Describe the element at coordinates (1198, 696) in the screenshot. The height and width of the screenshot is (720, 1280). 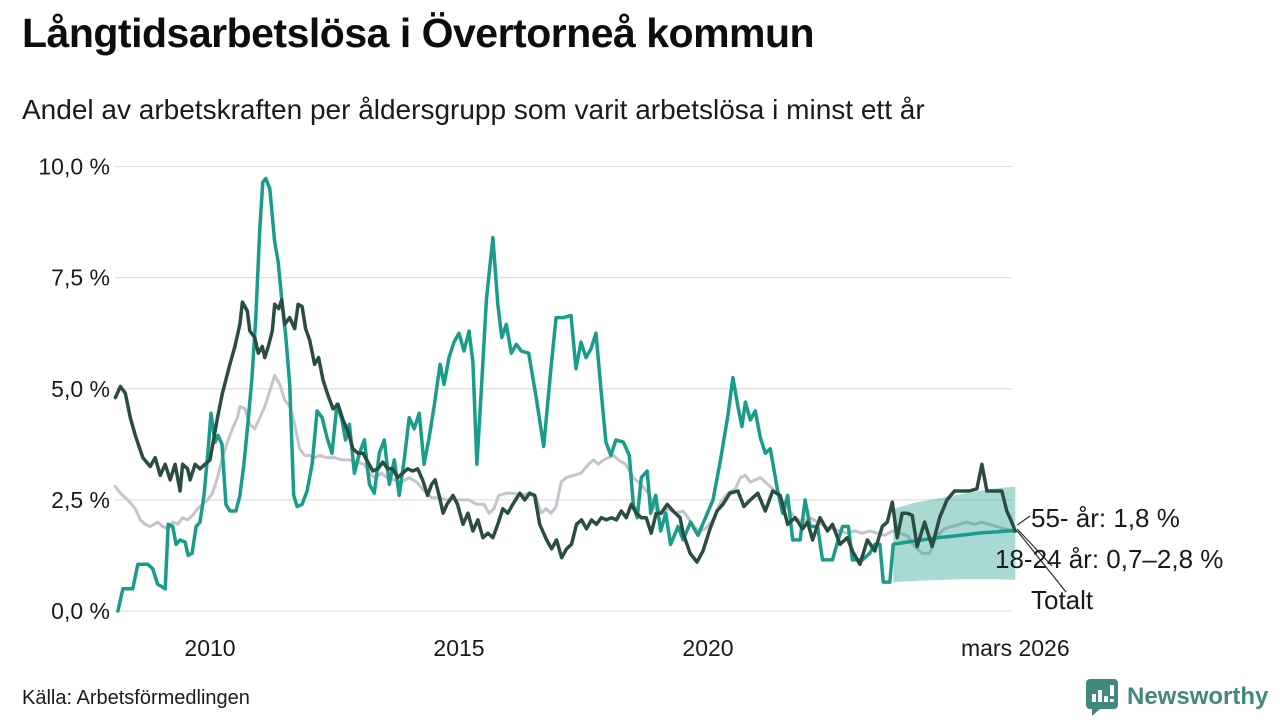
I see `newsworthy-logo-text: Newsworthy` at that location.